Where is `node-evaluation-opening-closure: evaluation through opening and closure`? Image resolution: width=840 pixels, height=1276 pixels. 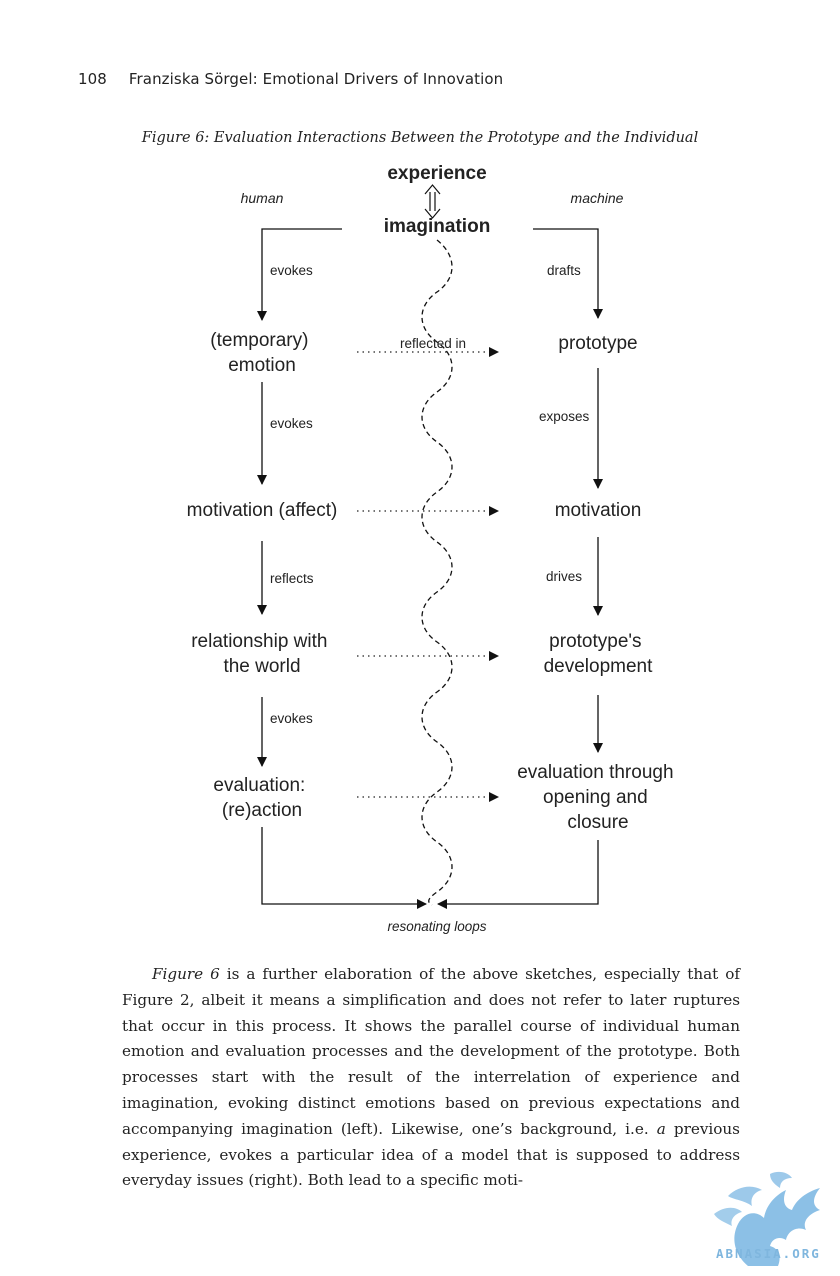
node-evaluation-opening-closure: evaluation through opening and closure is located at coordinates (598, 797).